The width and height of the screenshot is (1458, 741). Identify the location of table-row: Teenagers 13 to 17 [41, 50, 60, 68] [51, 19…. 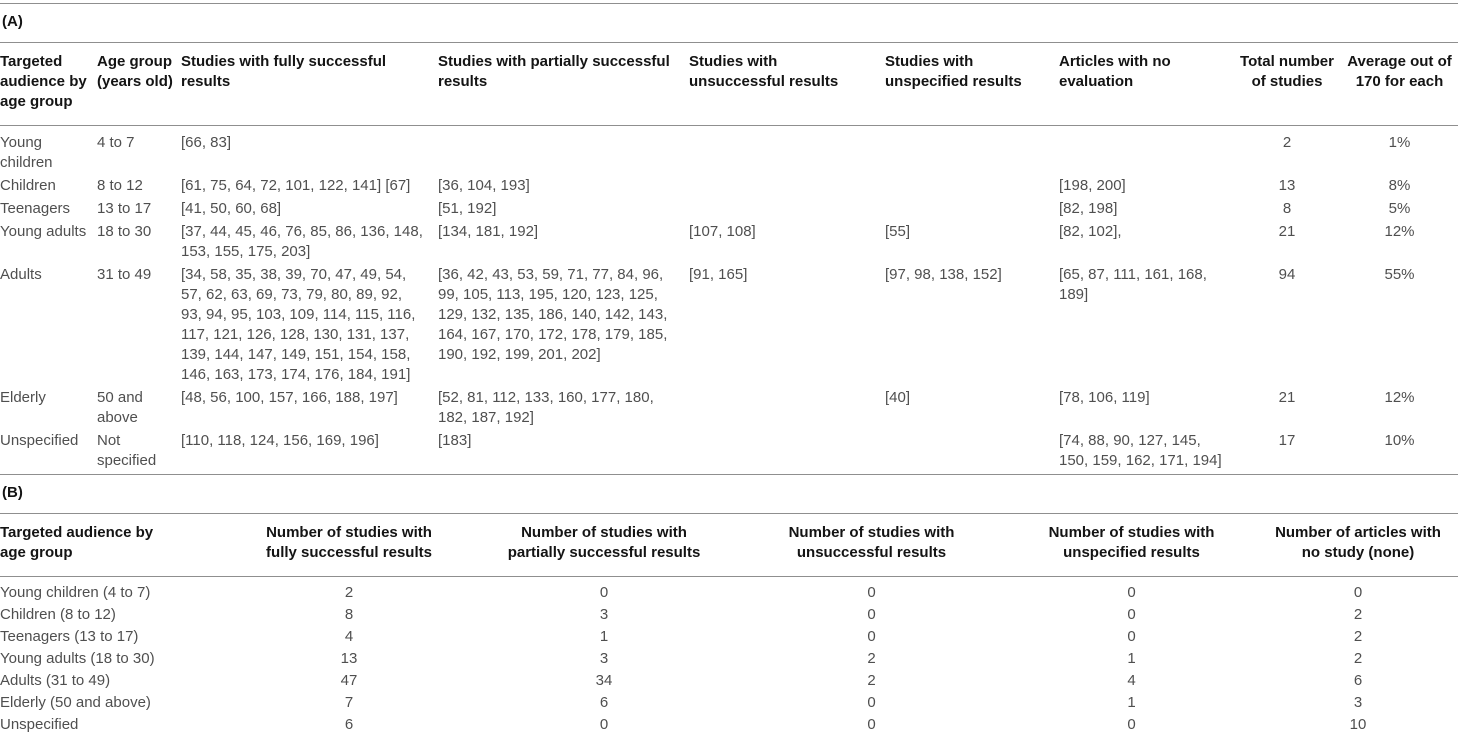
(729, 210).